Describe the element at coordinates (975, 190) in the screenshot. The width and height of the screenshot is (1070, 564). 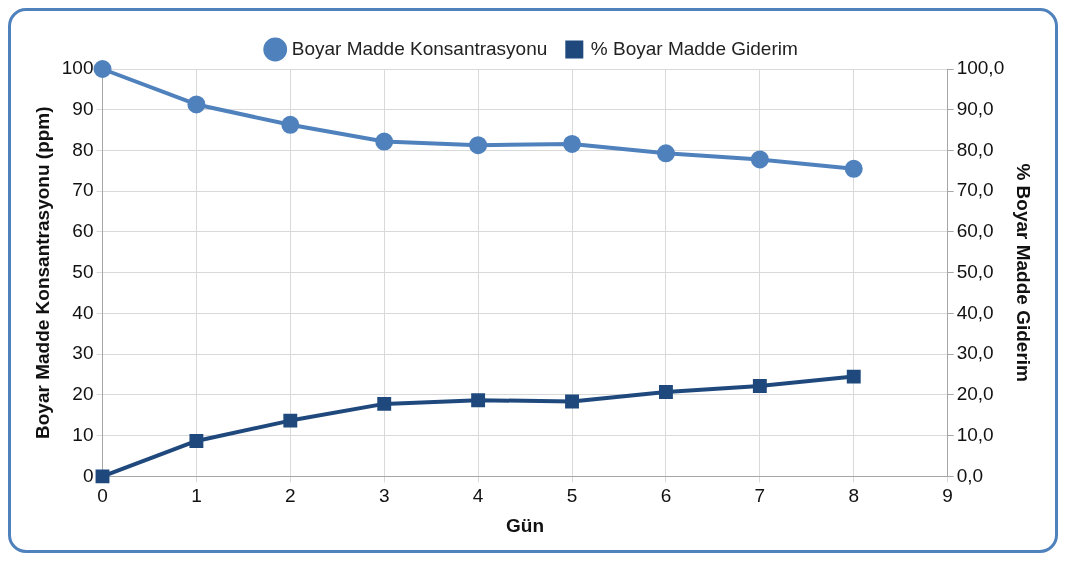
I see `y2-tick-label: 70,0` at that location.